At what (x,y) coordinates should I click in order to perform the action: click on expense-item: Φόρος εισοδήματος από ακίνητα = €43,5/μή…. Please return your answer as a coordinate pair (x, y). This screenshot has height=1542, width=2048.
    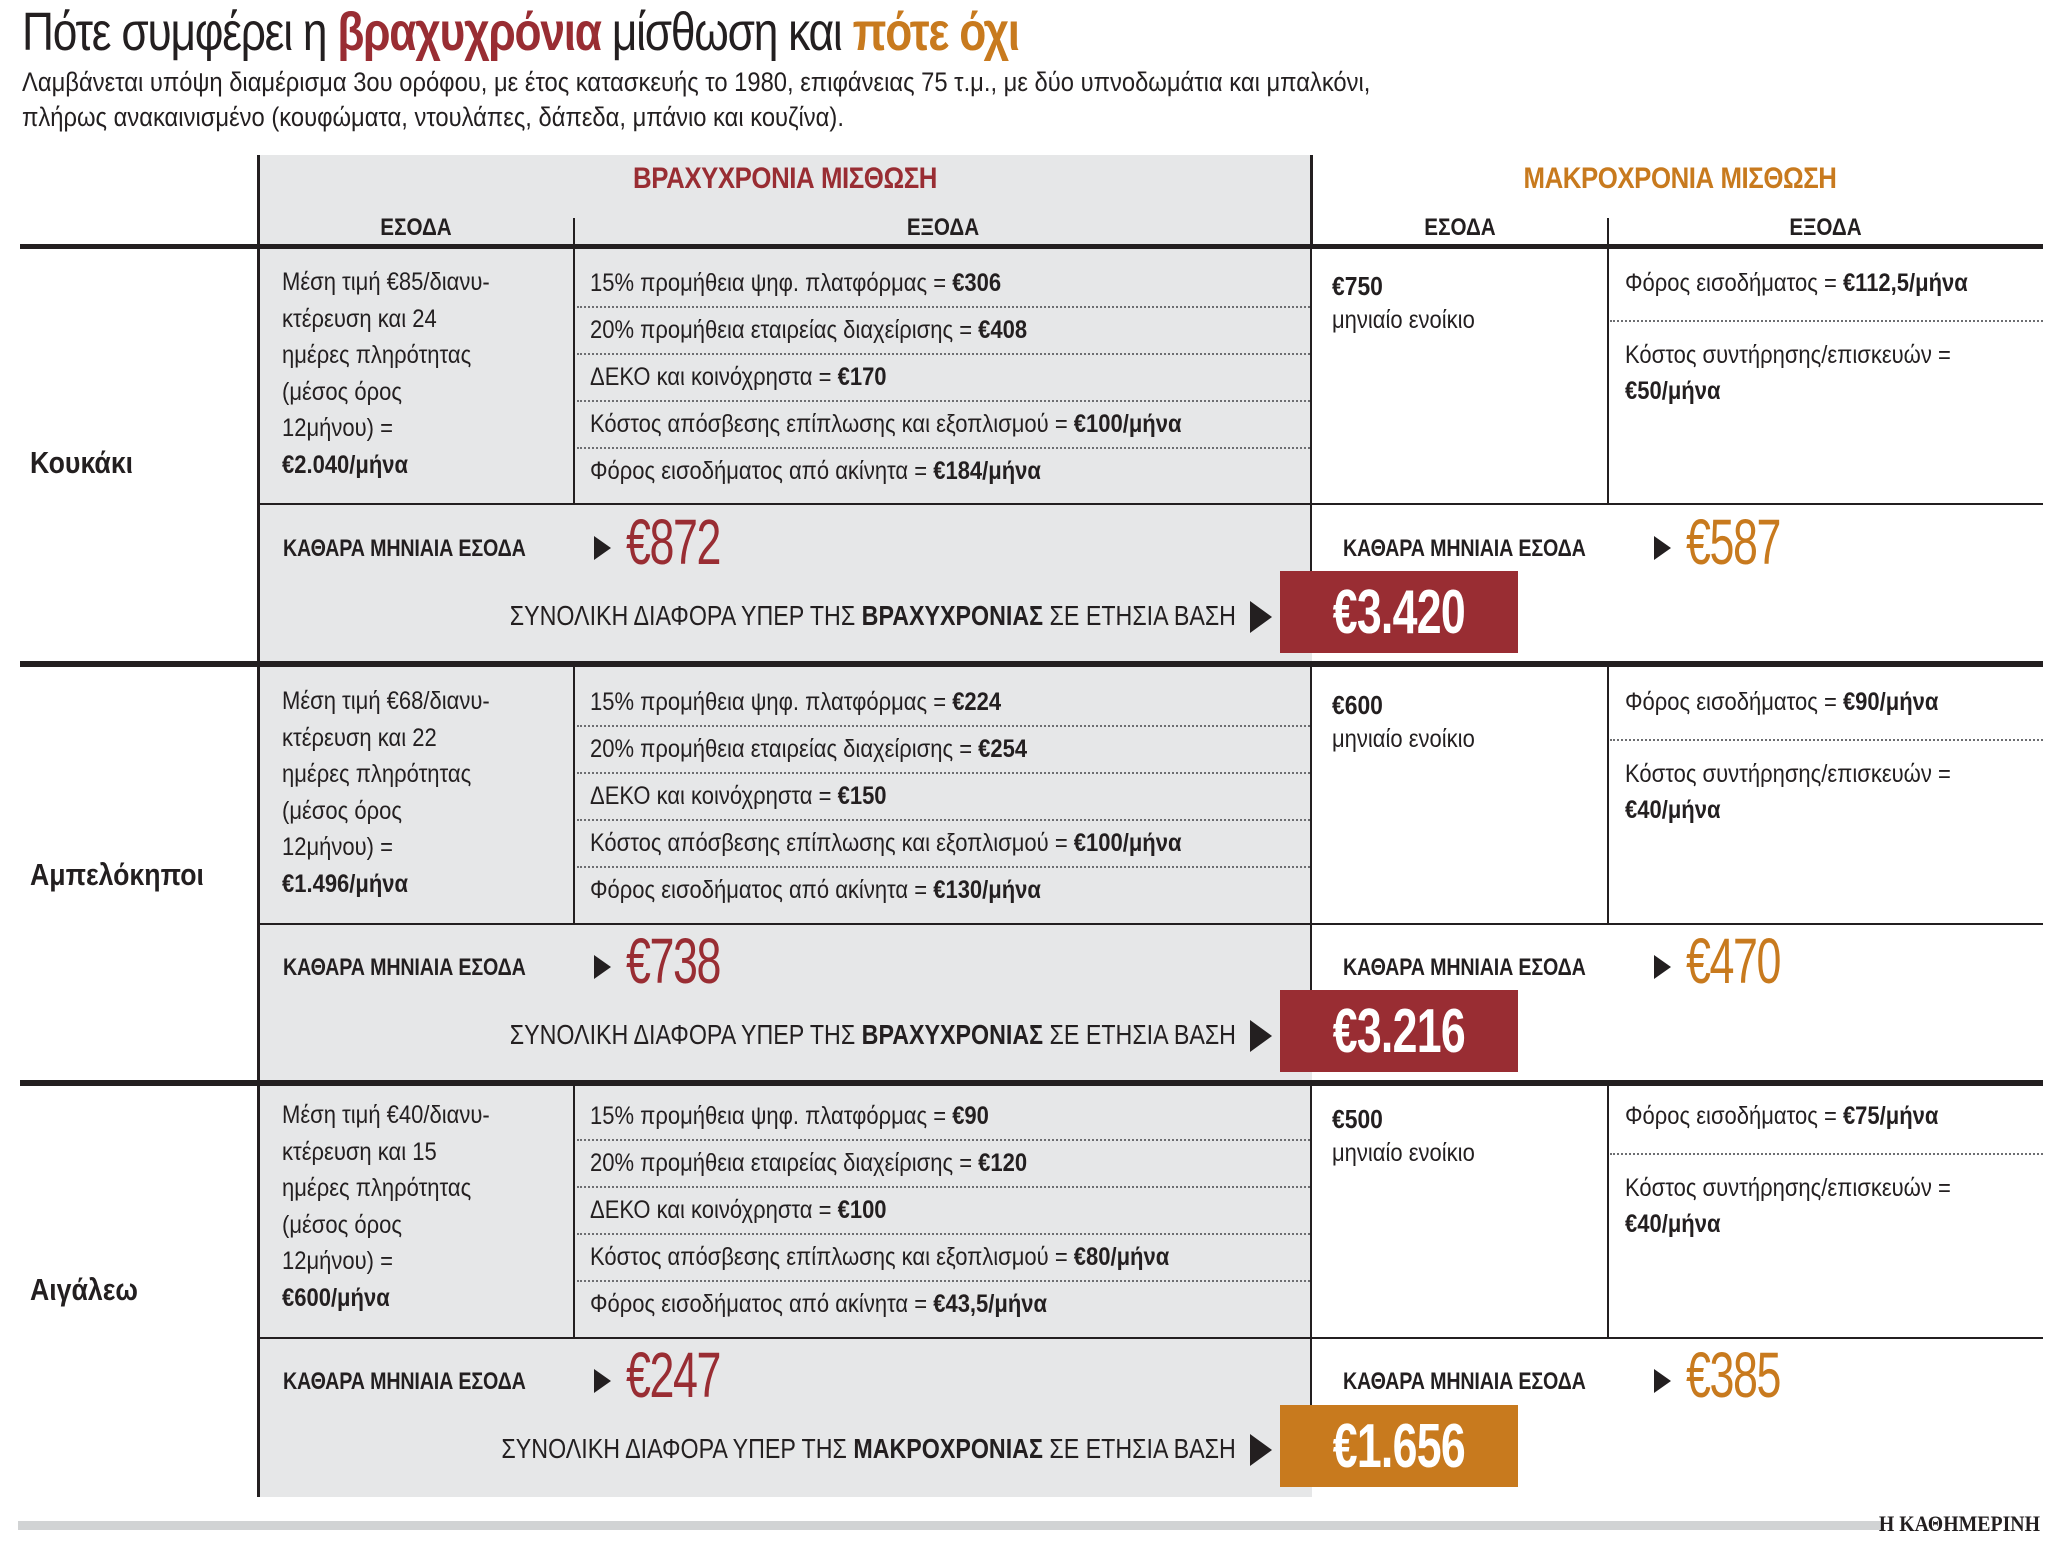
    Looking at the image, I should click on (819, 1304).